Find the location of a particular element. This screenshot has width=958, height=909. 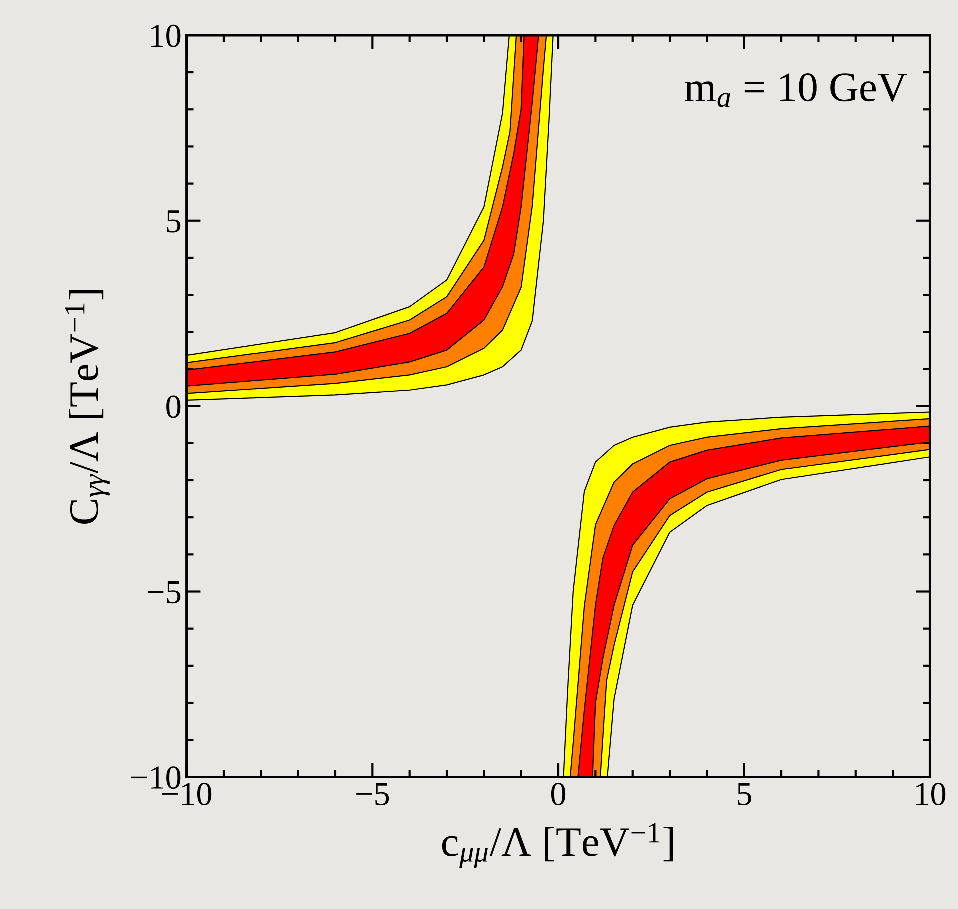

y-tick-label: 10 is located at coordinates (166, 36).